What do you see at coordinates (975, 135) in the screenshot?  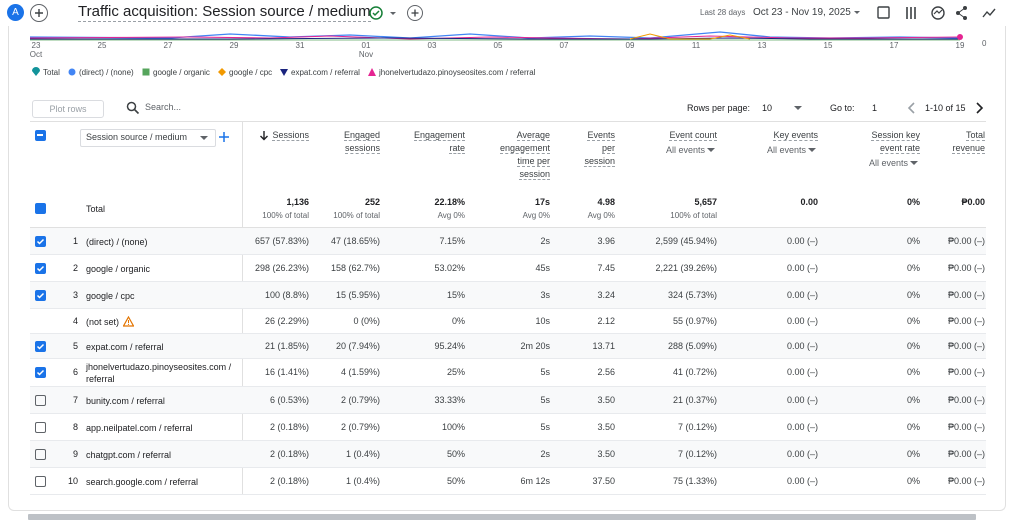 I see `column-header: Total` at bounding box center [975, 135].